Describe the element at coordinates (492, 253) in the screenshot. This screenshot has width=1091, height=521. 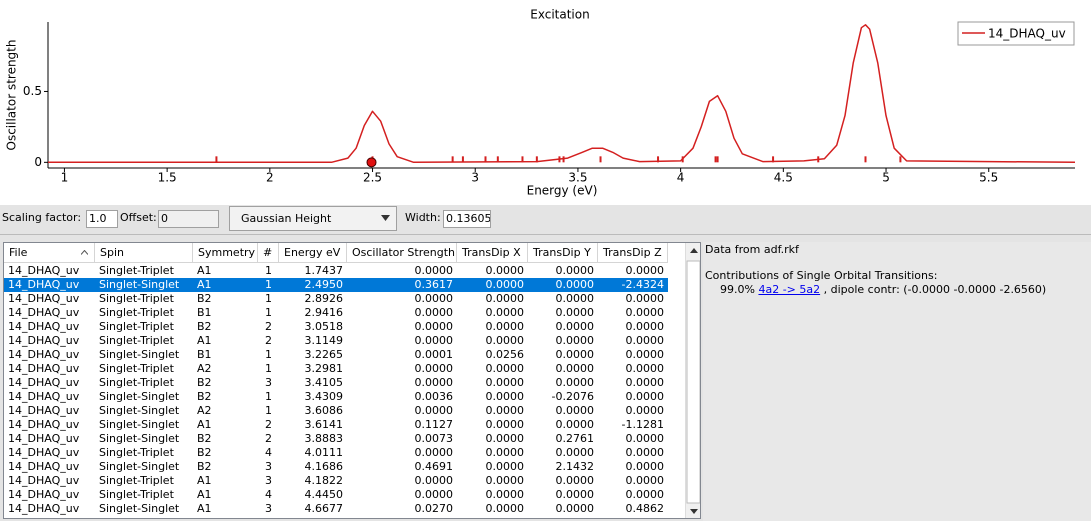
I see `column-header: TransDip X` at that location.